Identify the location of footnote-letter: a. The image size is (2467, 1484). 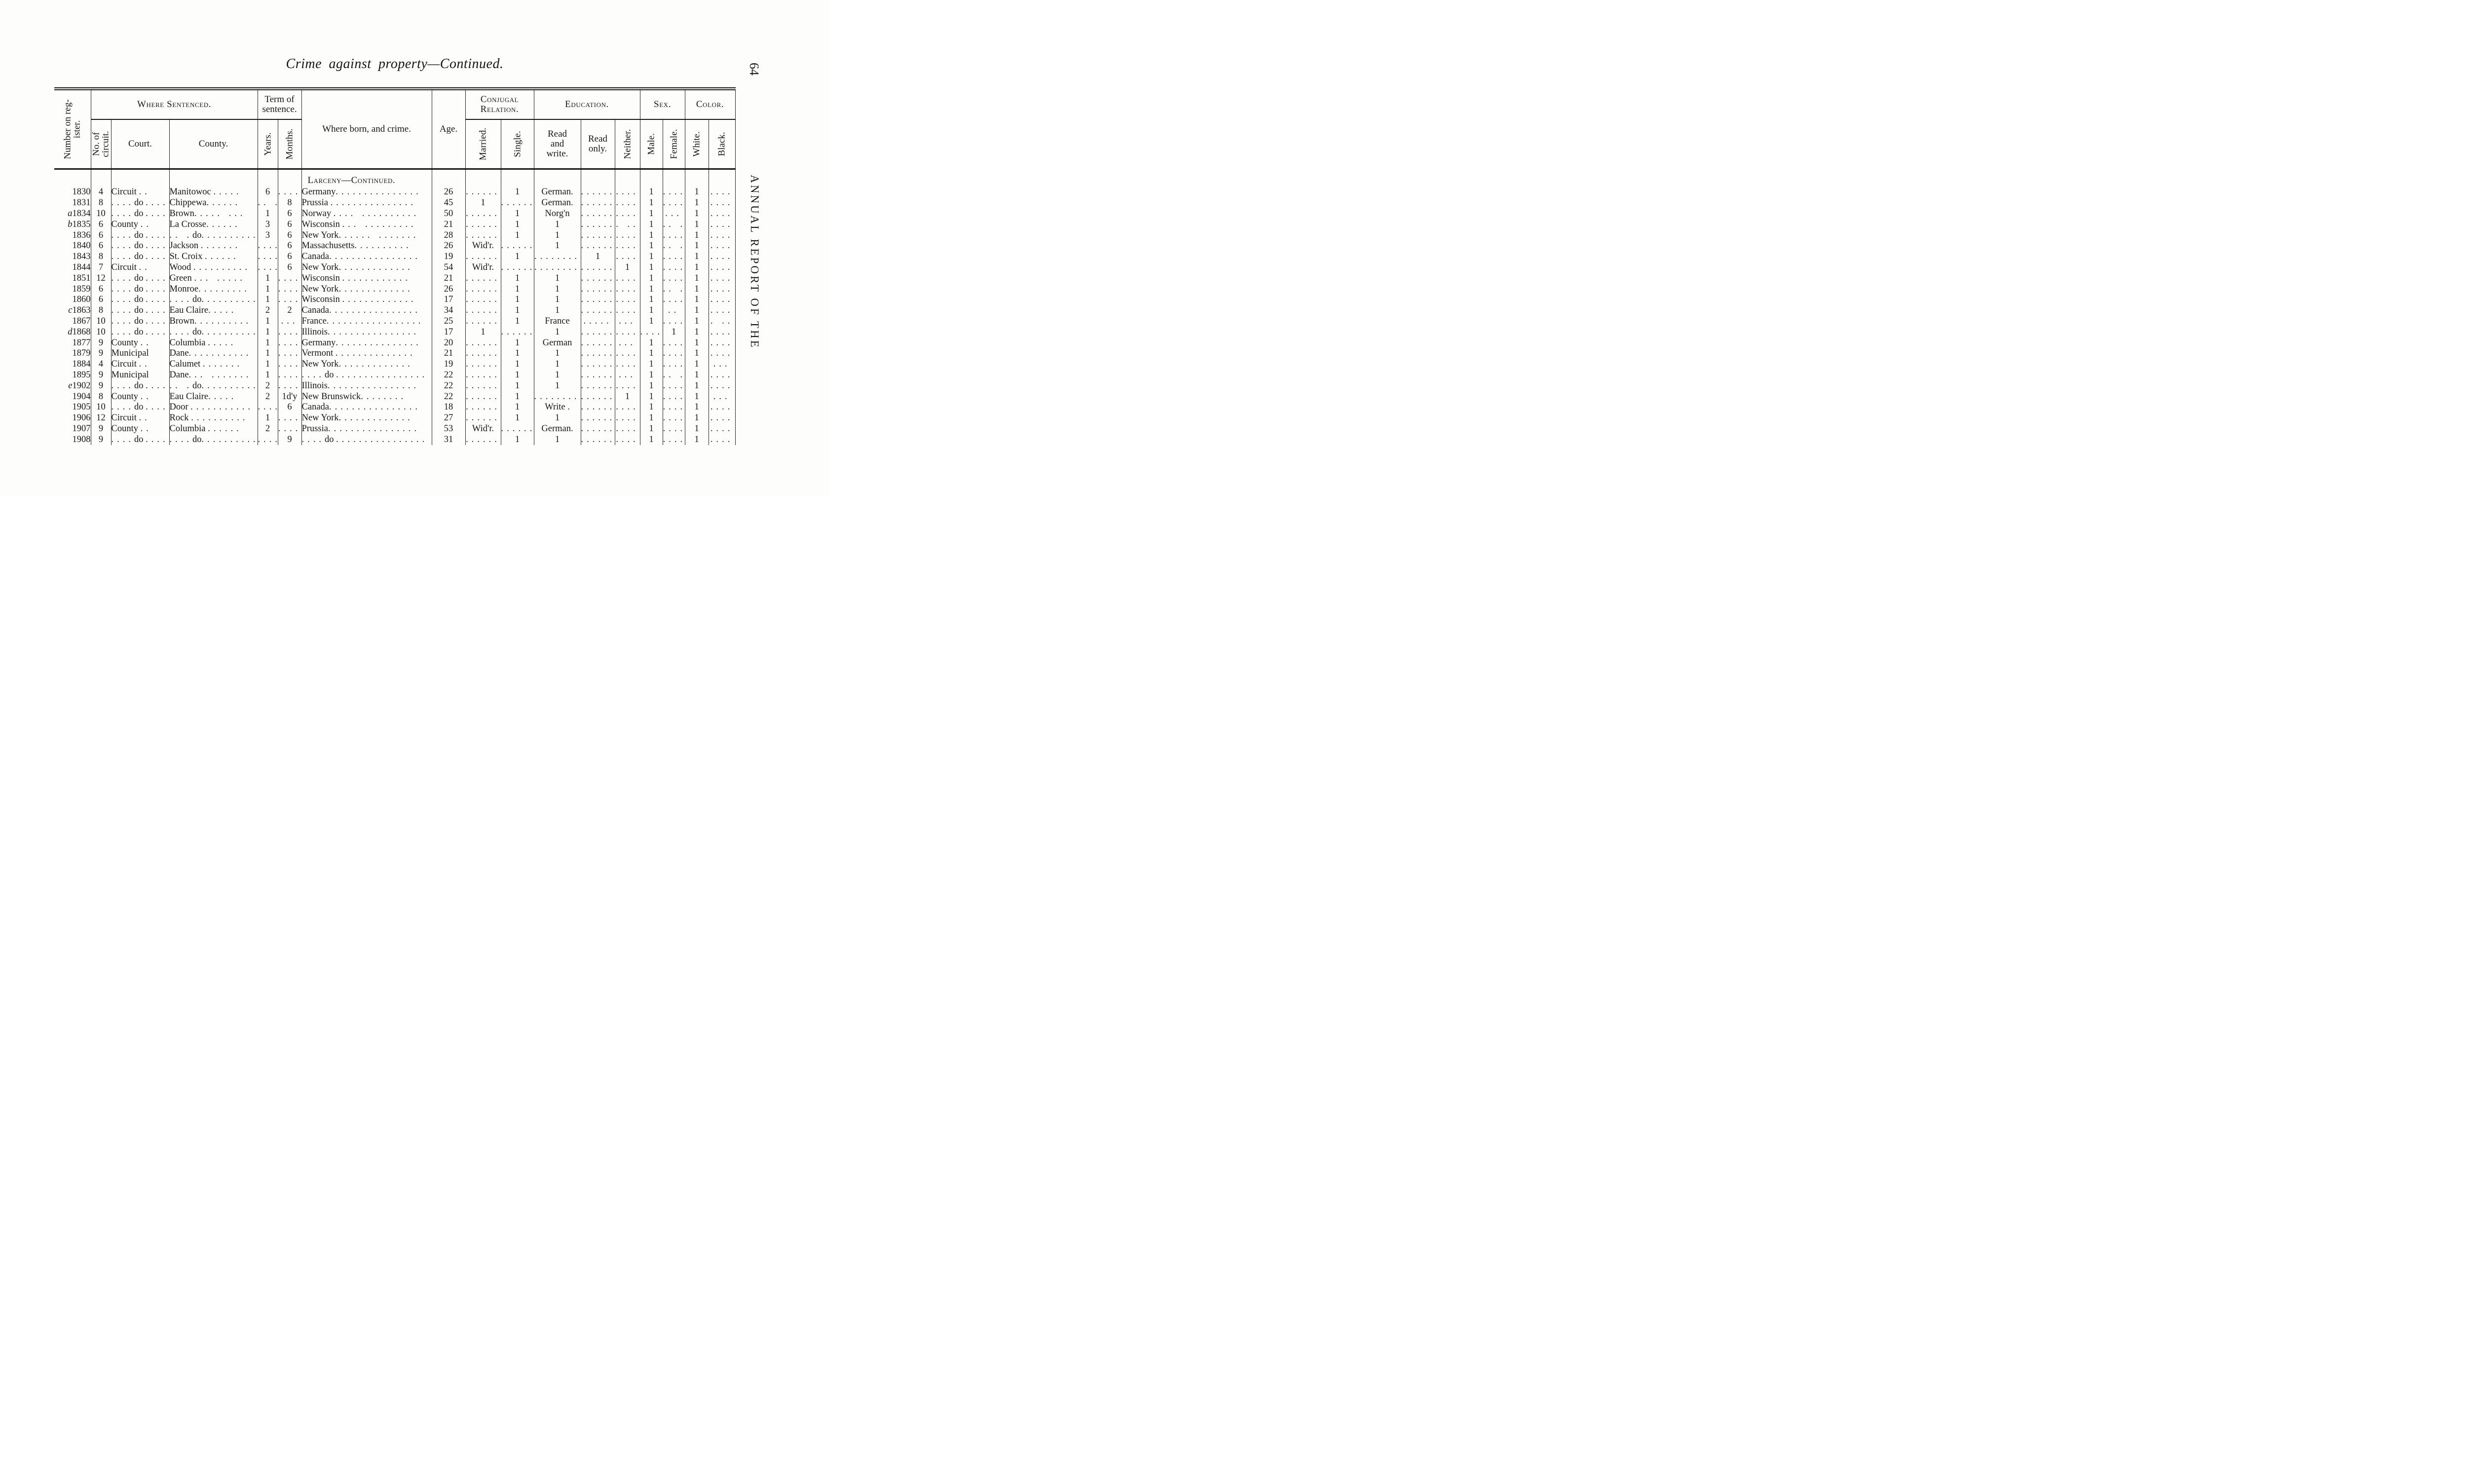
(70, 213).